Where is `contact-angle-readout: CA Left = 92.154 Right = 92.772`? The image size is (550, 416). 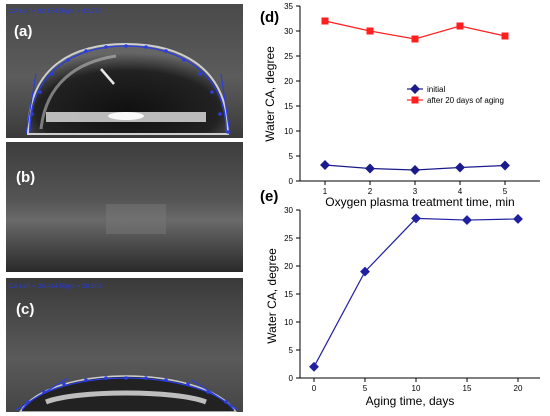 contact-angle-readout: CA Left = 92.154 Right = 92.772 is located at coordinates (55, 11).